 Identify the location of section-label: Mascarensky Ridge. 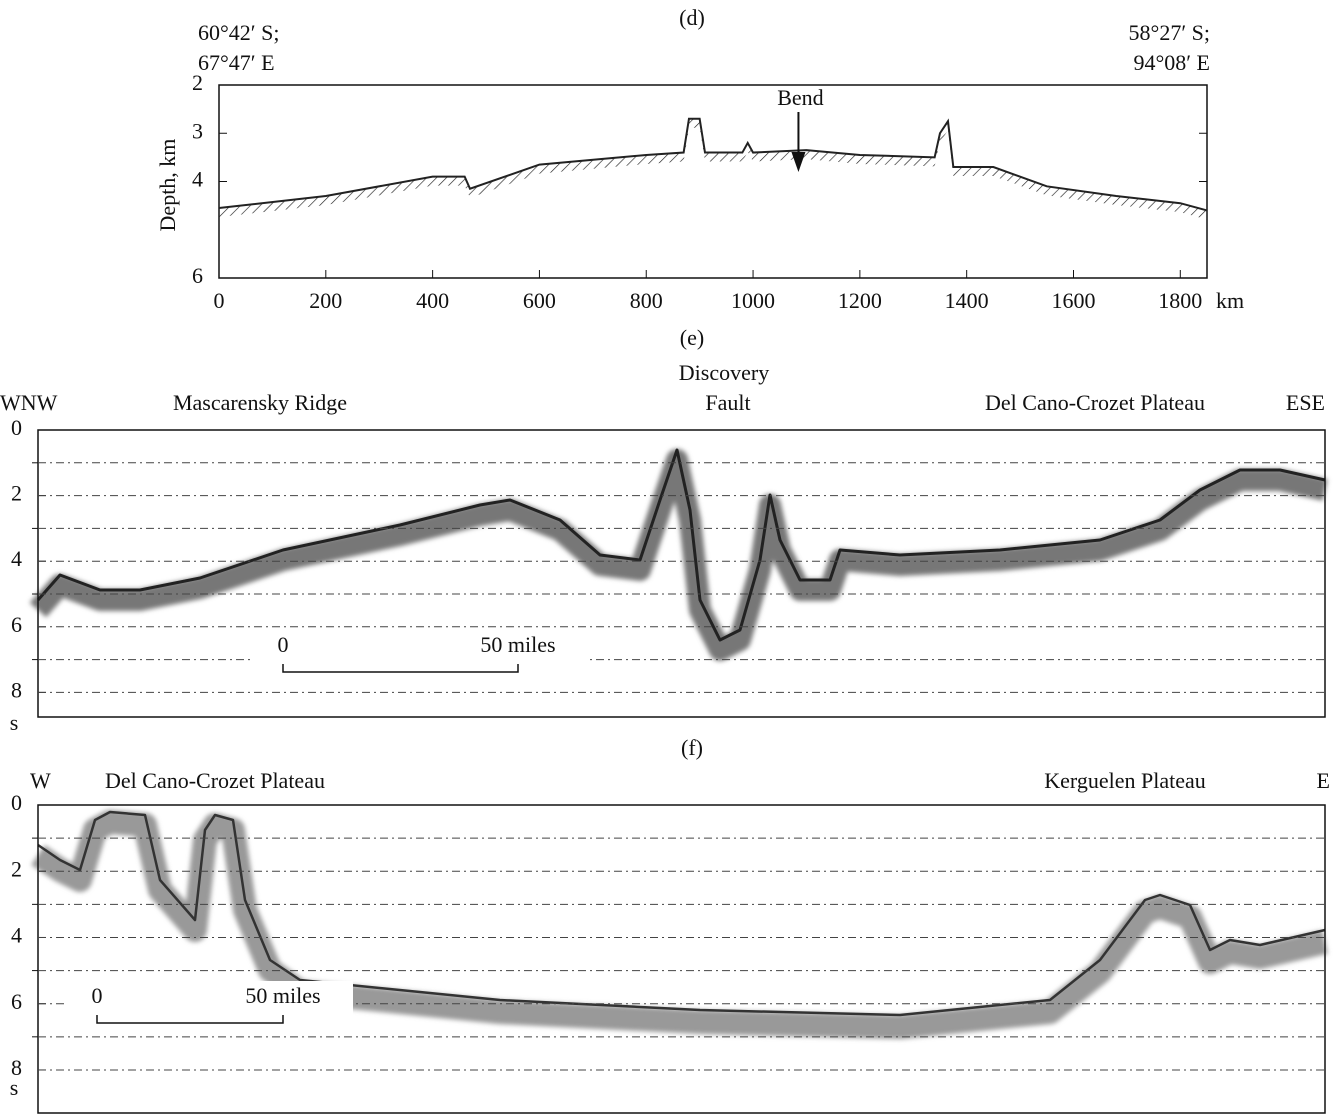
(260, 402).